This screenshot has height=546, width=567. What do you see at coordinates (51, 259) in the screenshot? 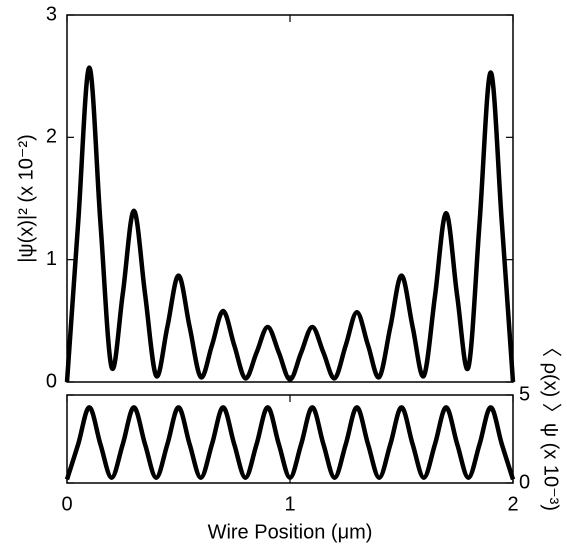
I see `y-tick-label: 1` at bounding box center [51, 259].